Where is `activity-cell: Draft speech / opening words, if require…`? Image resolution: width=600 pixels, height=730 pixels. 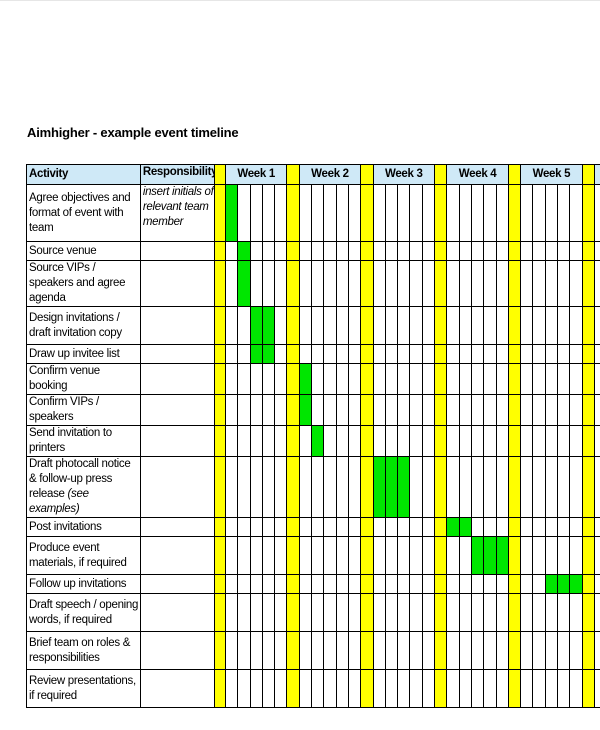 activity-cell: Draft speech / opening words, if require… is located at coordinates (83, 612).